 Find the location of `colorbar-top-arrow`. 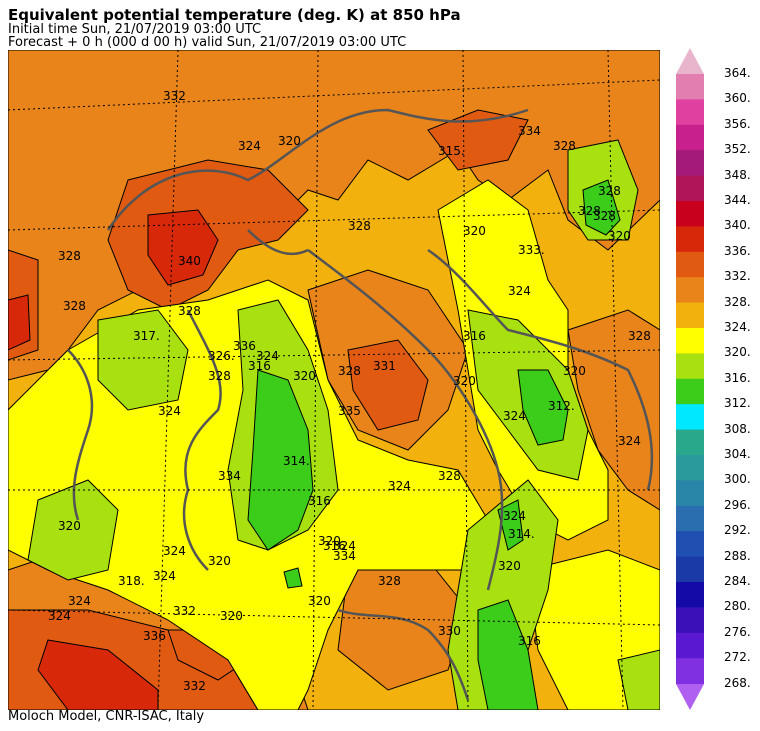

colorbar-top-arrow is located at coordinates (690, 61).